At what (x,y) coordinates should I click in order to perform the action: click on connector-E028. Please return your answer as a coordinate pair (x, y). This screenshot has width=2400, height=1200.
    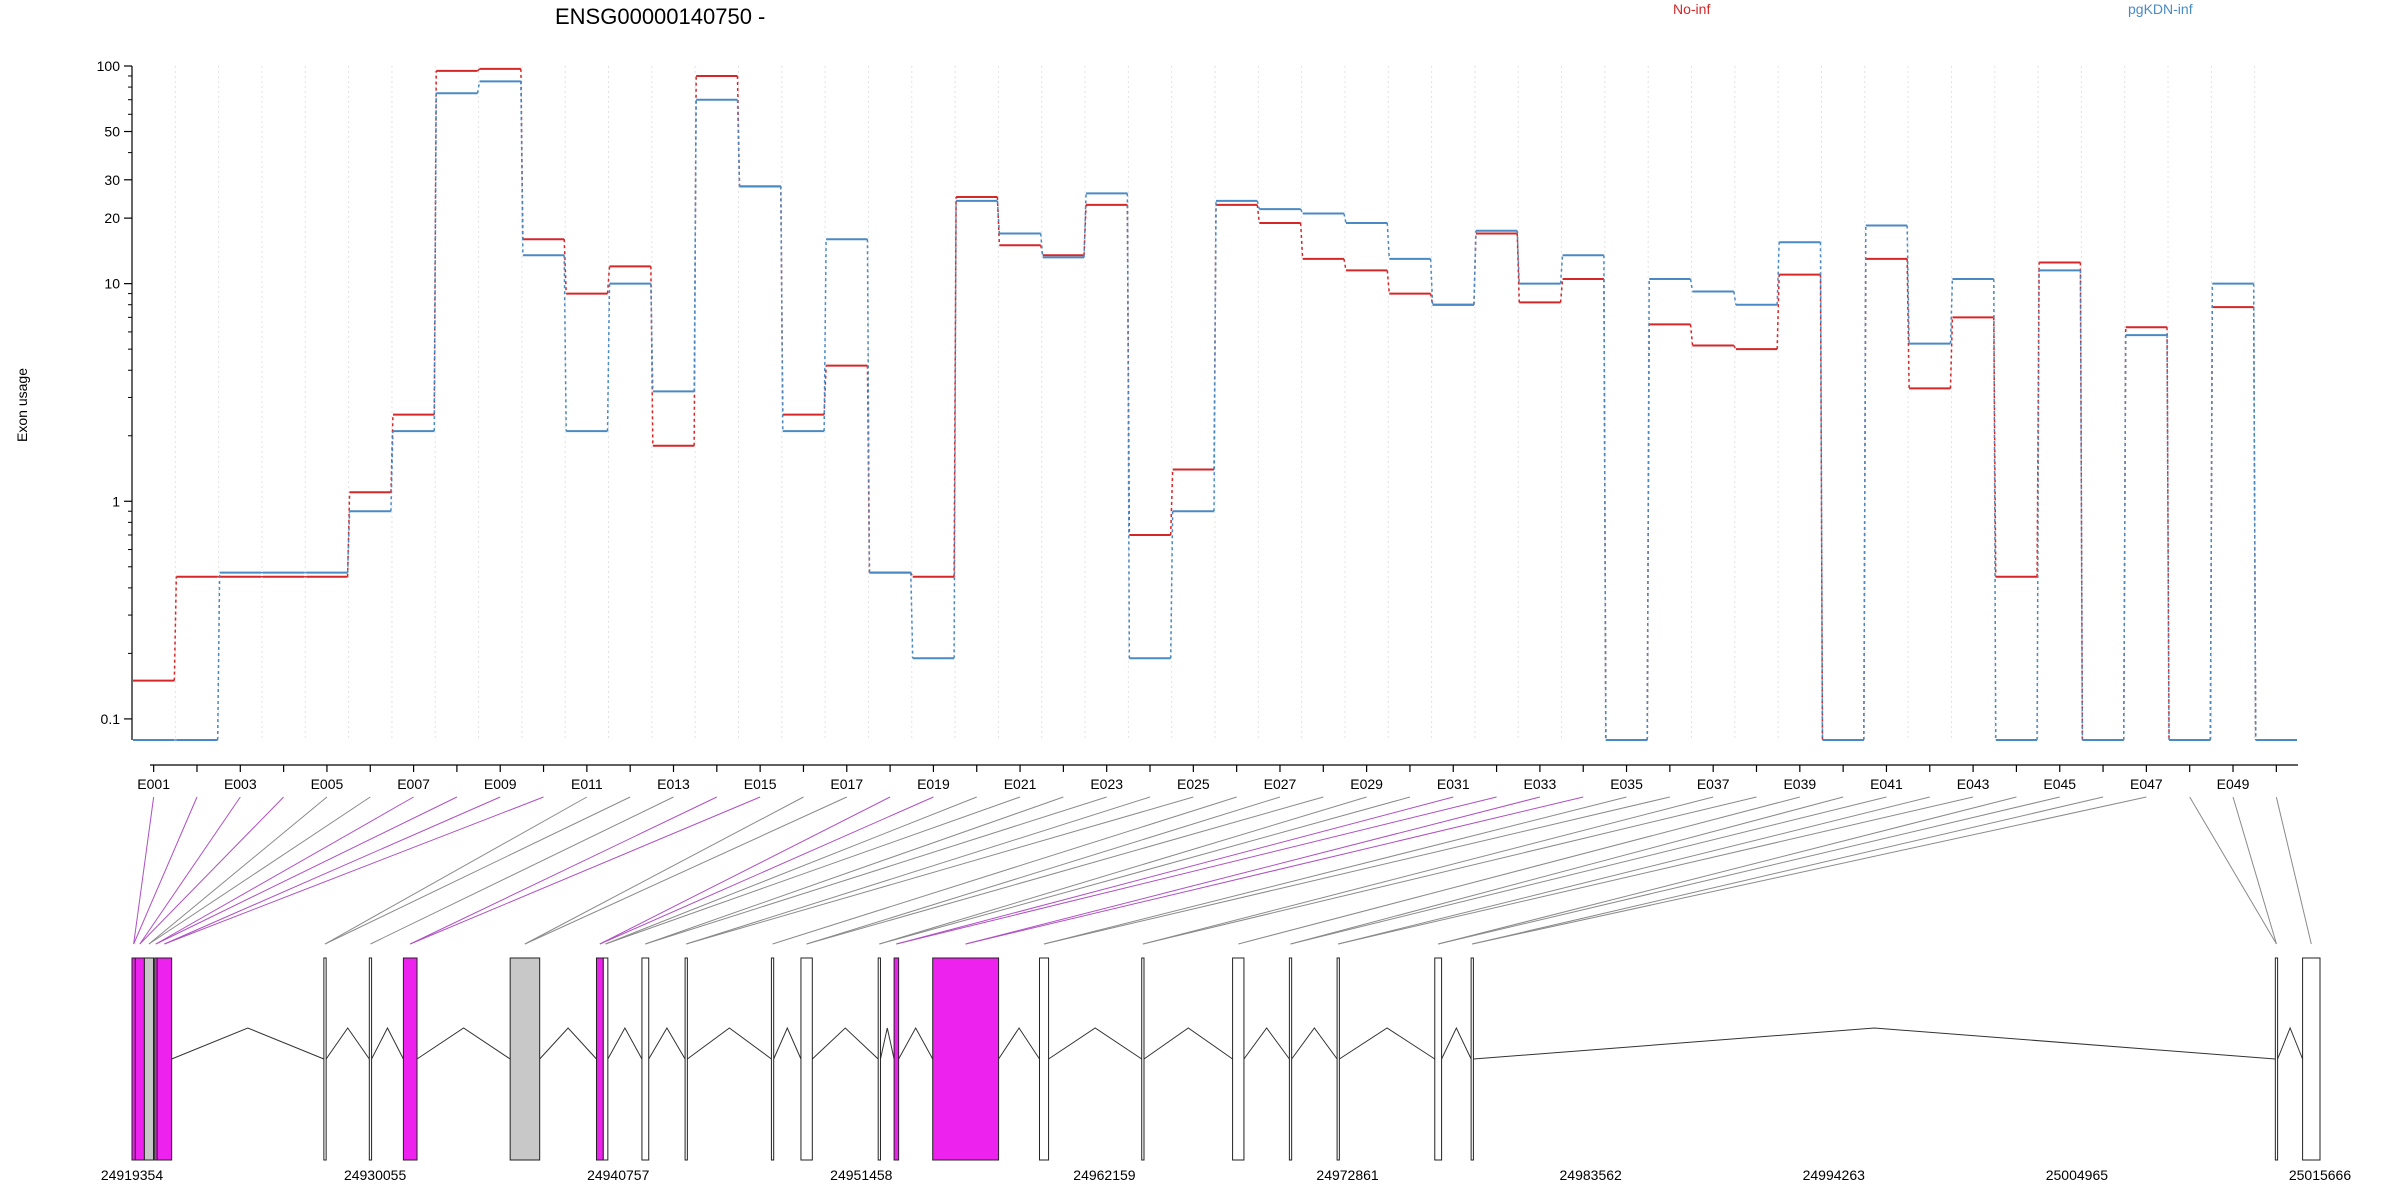
    Looking at the image, I should click on (1065, 870).